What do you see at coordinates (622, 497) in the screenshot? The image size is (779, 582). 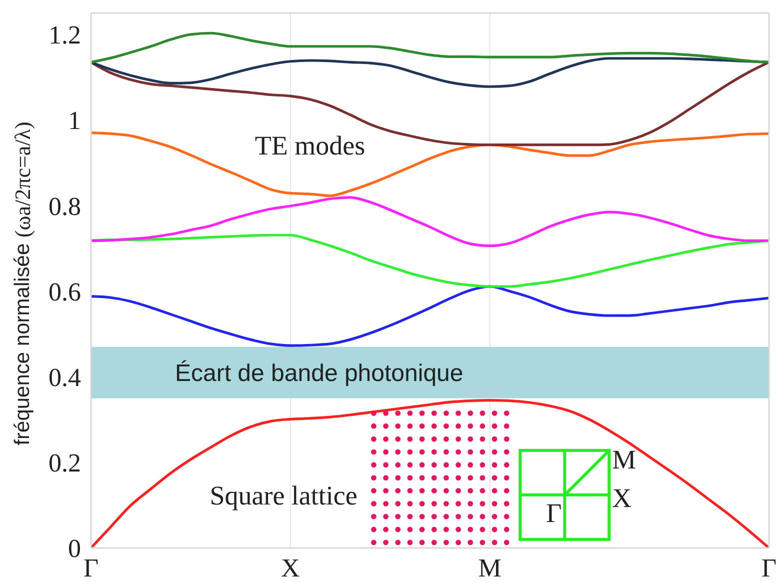 I see `annotation: X` at bounding box center [622, 497].